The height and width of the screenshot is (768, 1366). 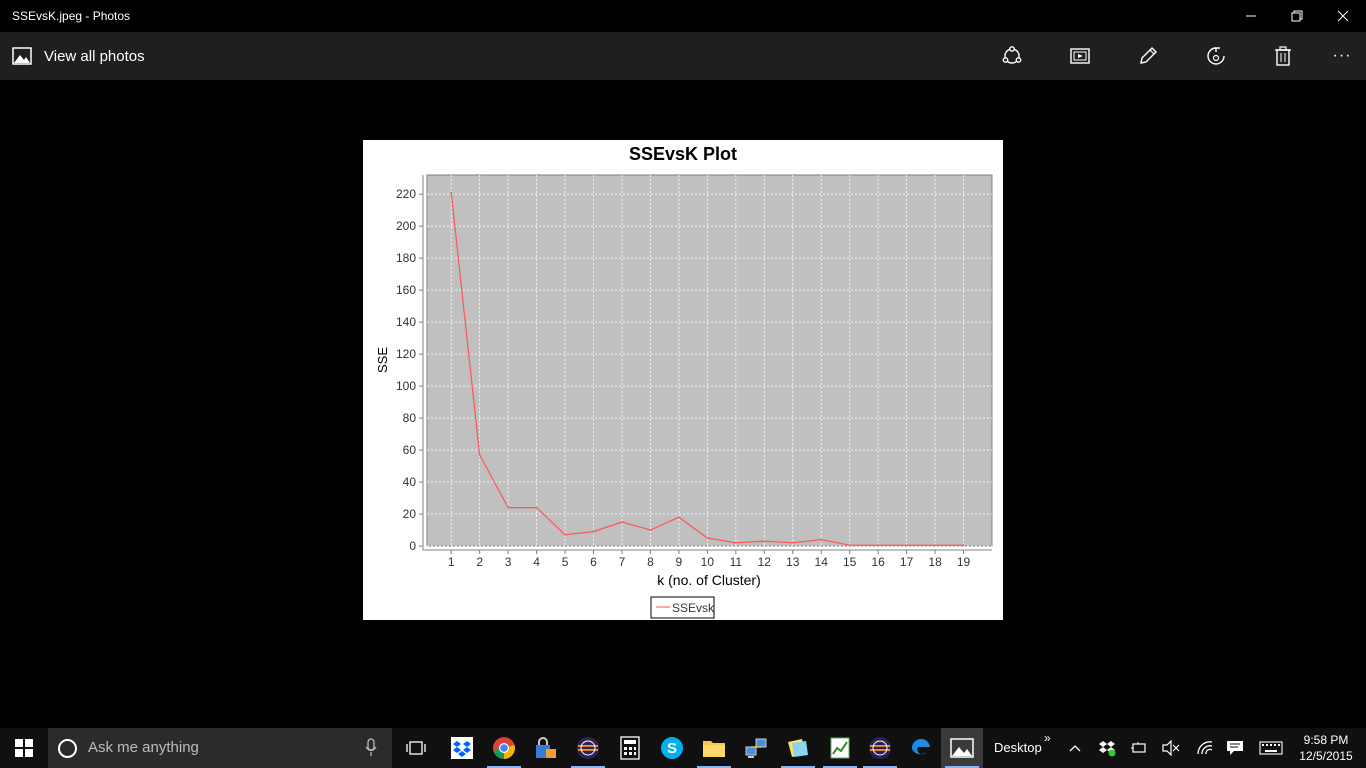 I want to click on x-tick-label: 17, so click(x=907, y=562).